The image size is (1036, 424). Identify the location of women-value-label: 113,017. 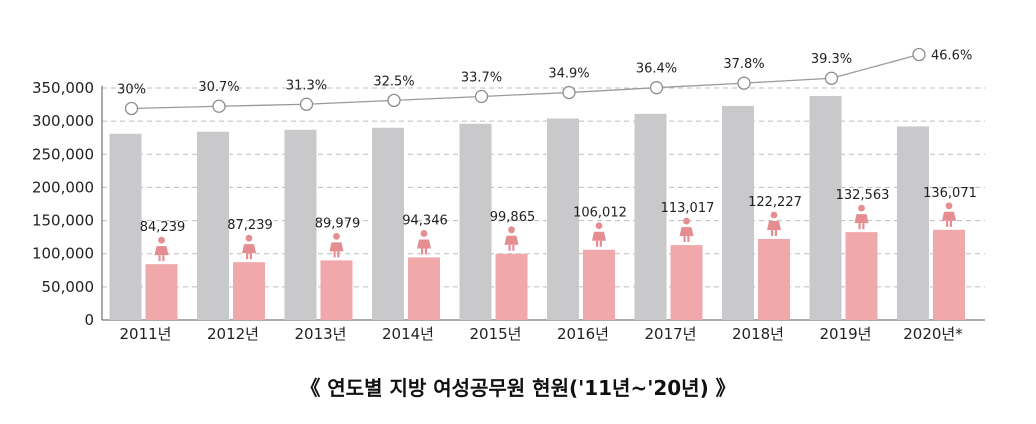
(688, 208).